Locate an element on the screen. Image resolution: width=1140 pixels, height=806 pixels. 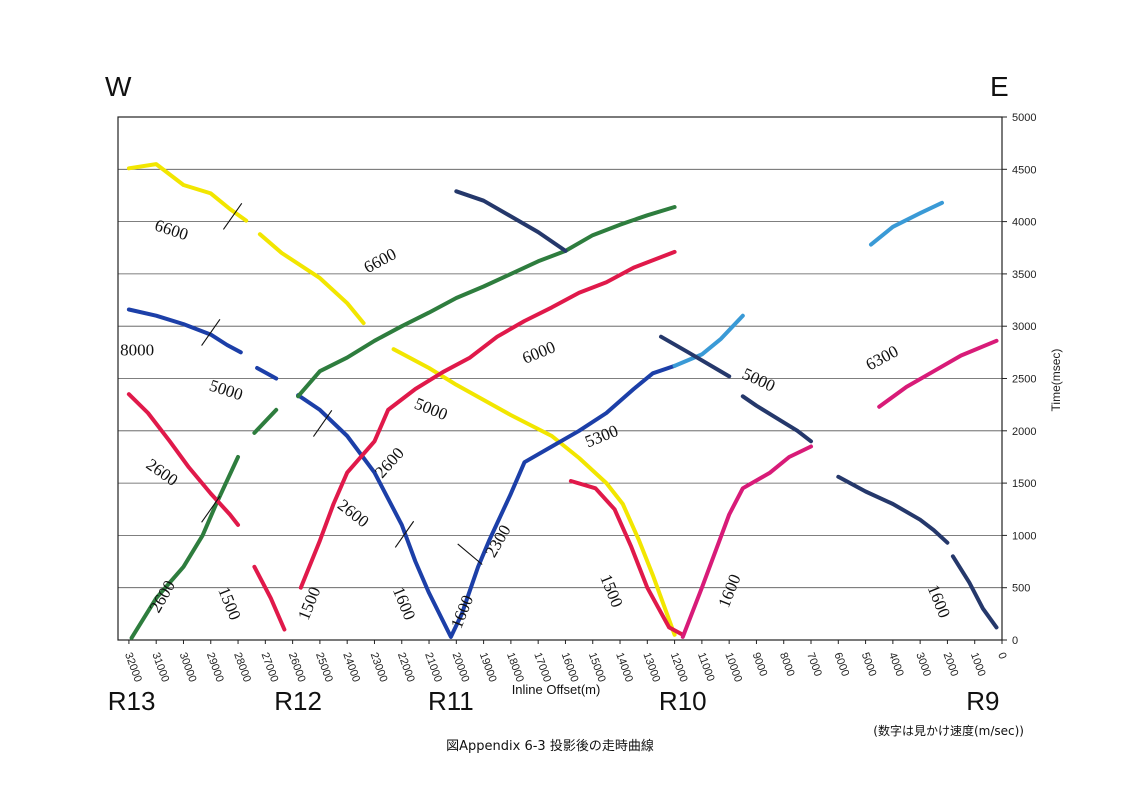
x-tick-label: 19000 is located at coordinates (488, 667).